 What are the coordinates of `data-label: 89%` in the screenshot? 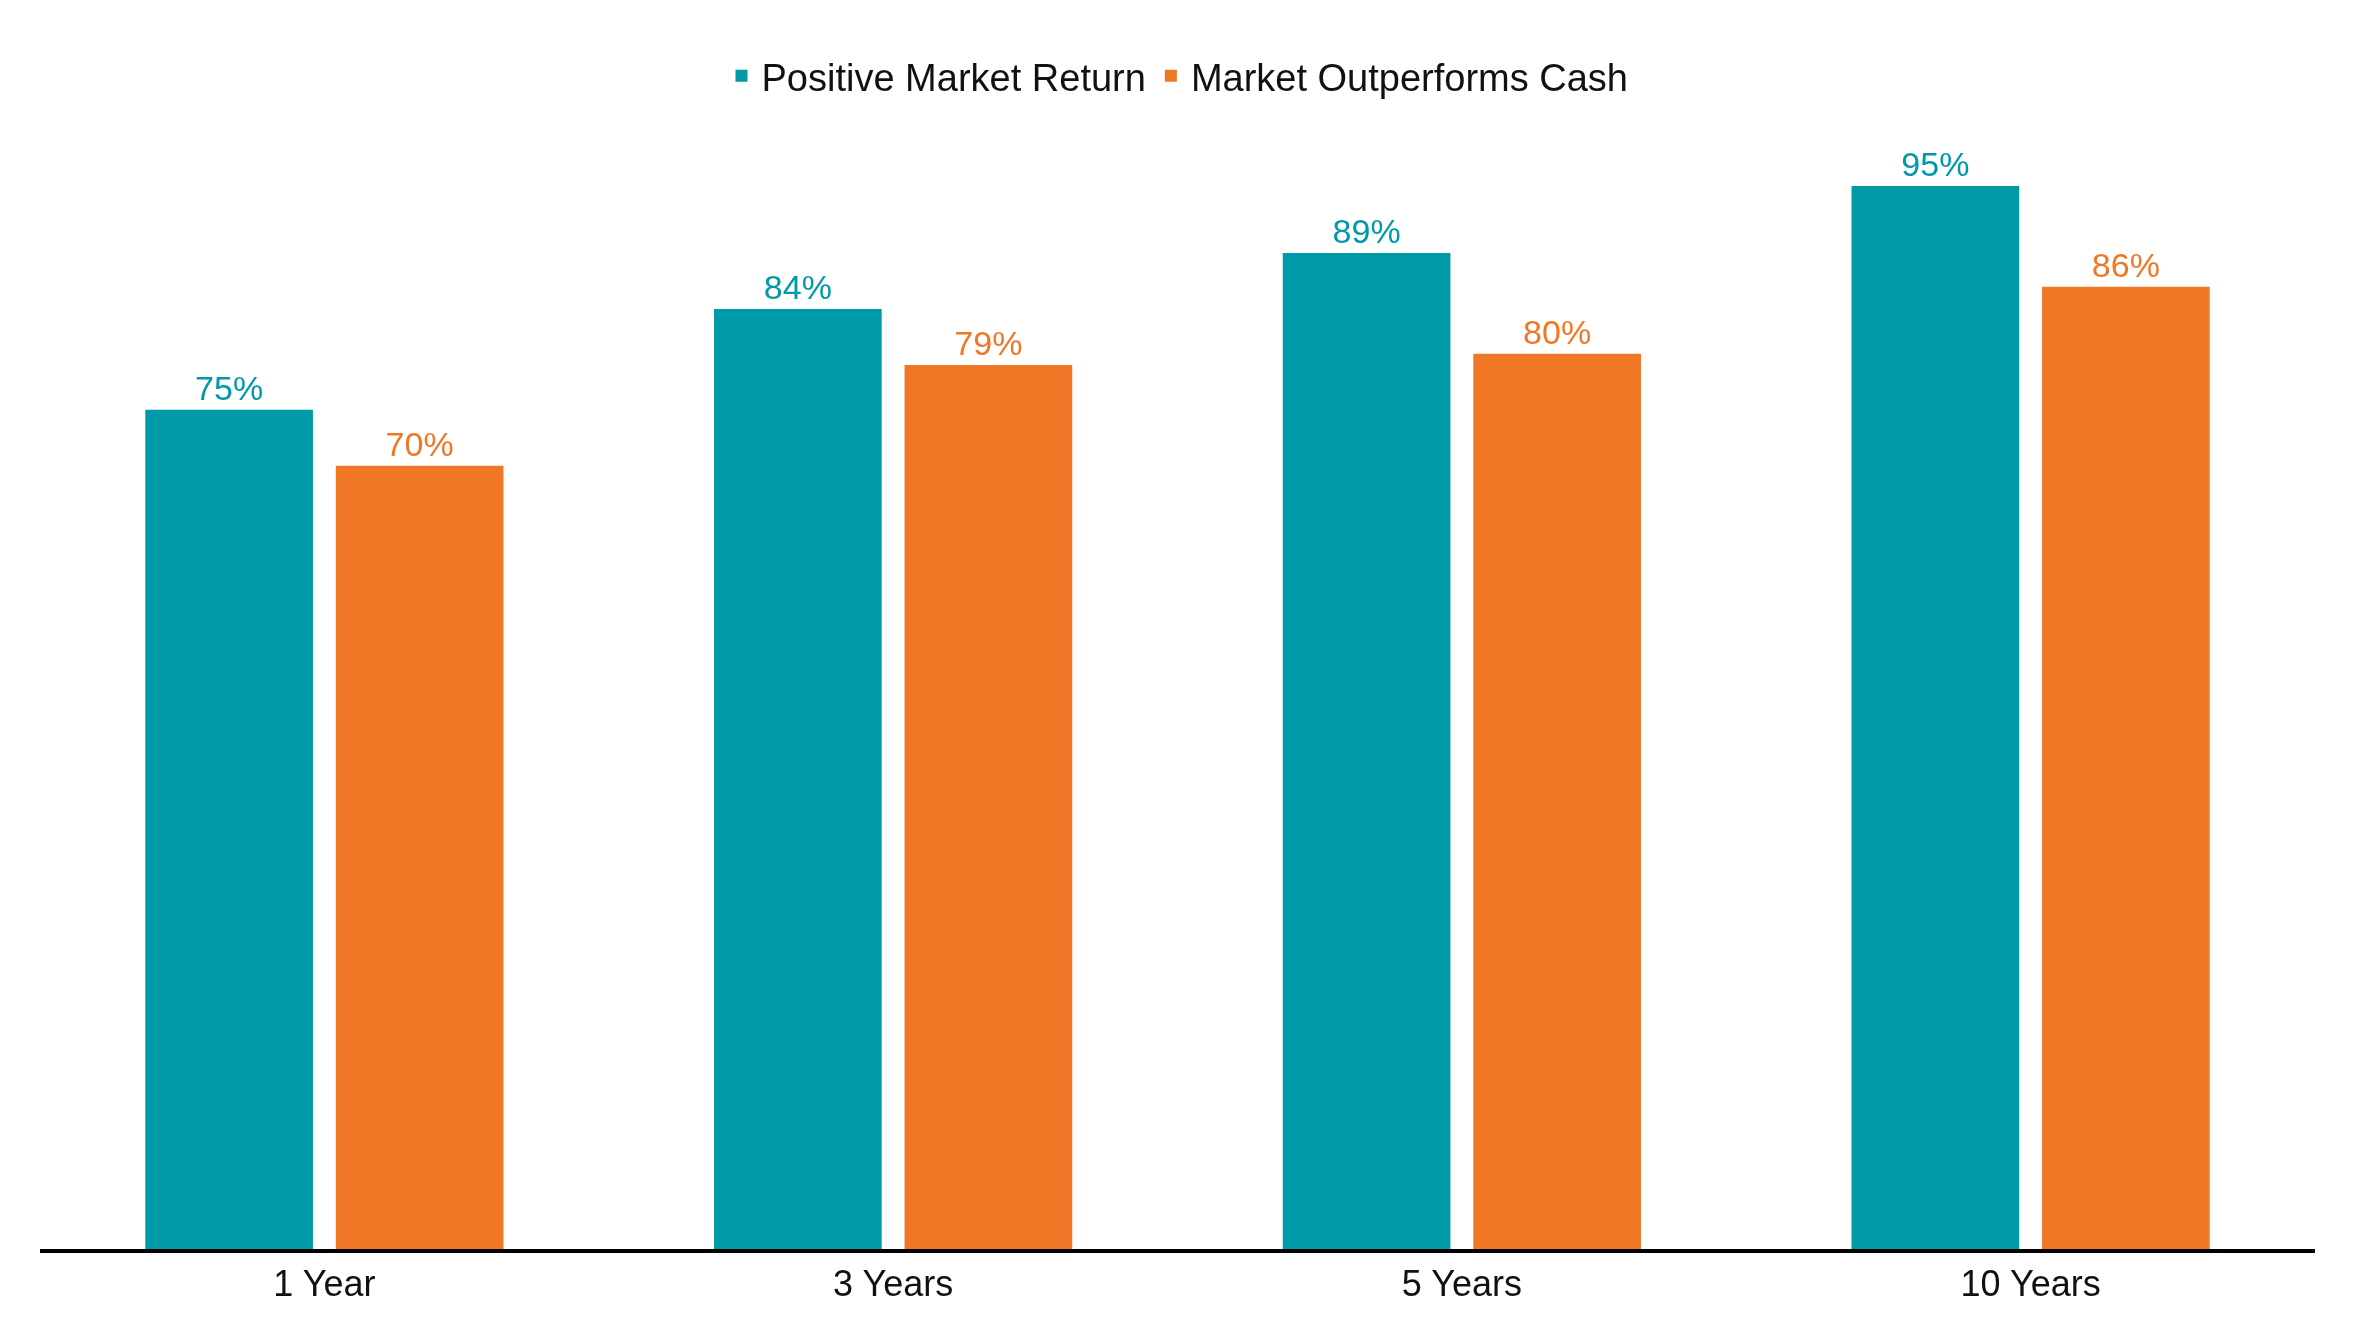 It's located at (1366, 231).